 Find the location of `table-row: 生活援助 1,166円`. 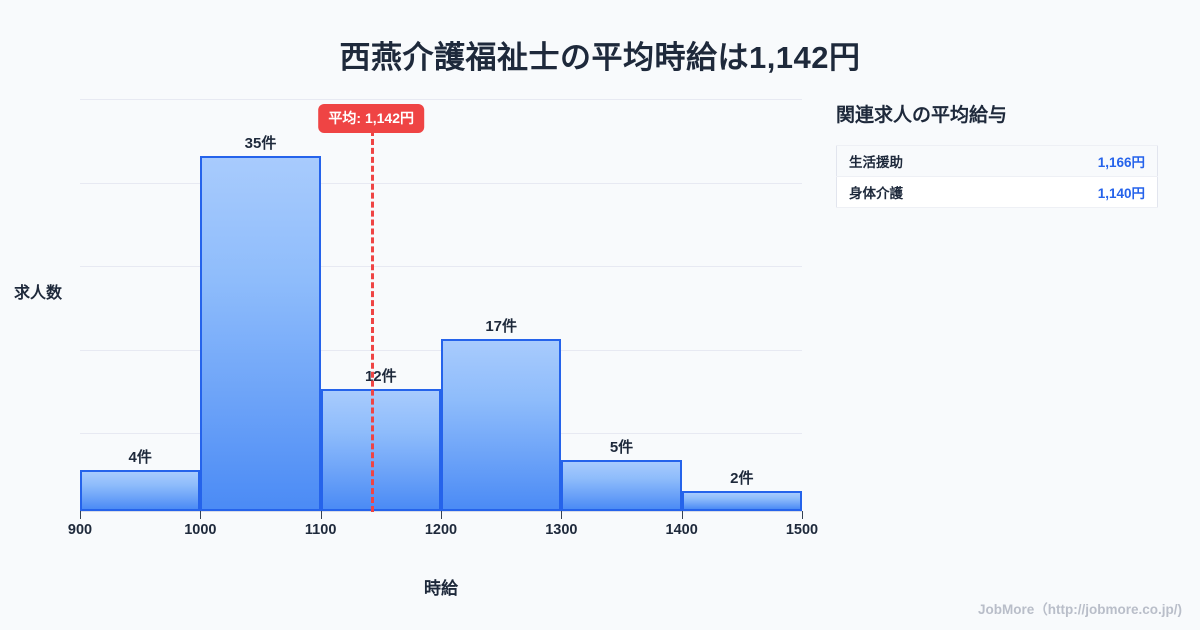

table-row: 生活援助 1,166円 is located at coordinates (997, 161).